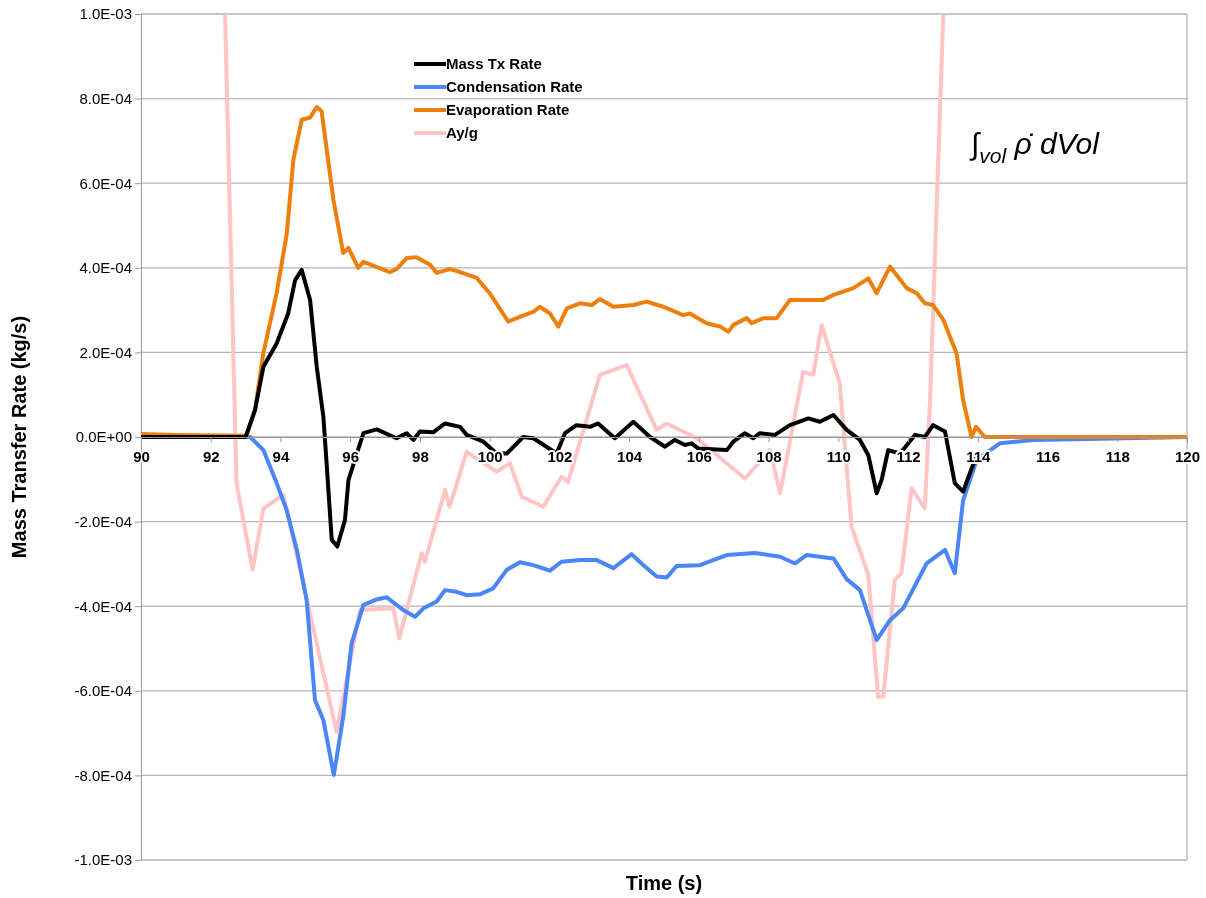  Describe the element at coordinates (19, 437) in the screenshot. I see `y-axis-title: Mass Transfer Rate (kg/s)` at that location.